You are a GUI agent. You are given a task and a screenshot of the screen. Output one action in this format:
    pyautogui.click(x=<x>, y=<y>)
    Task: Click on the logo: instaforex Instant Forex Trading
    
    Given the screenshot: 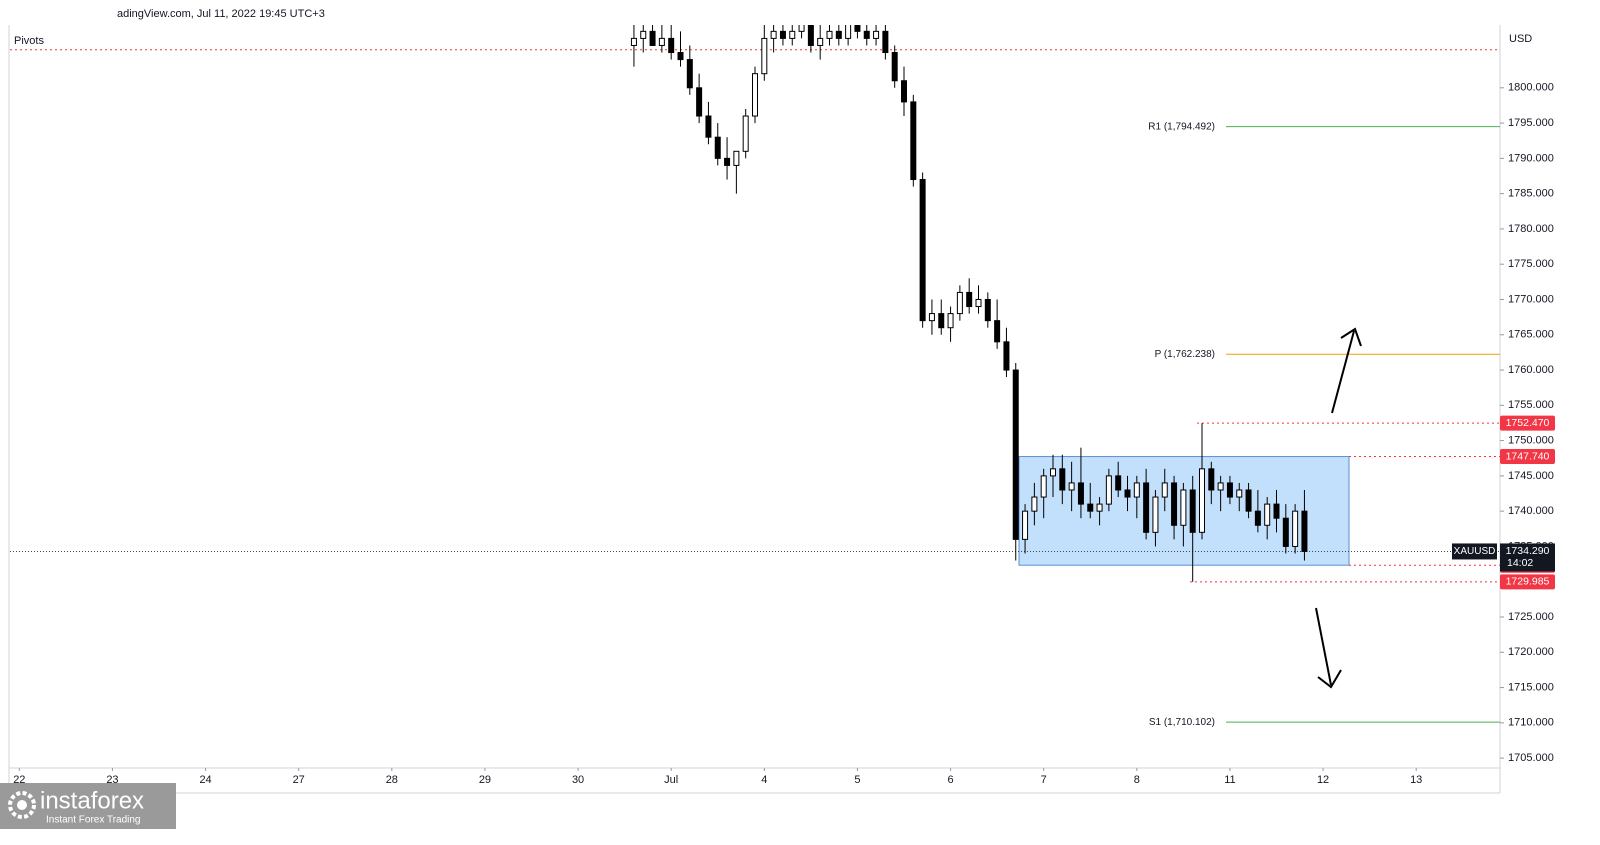 What is the action you would take?
    pyautogui.click(x=88, y=806)
    